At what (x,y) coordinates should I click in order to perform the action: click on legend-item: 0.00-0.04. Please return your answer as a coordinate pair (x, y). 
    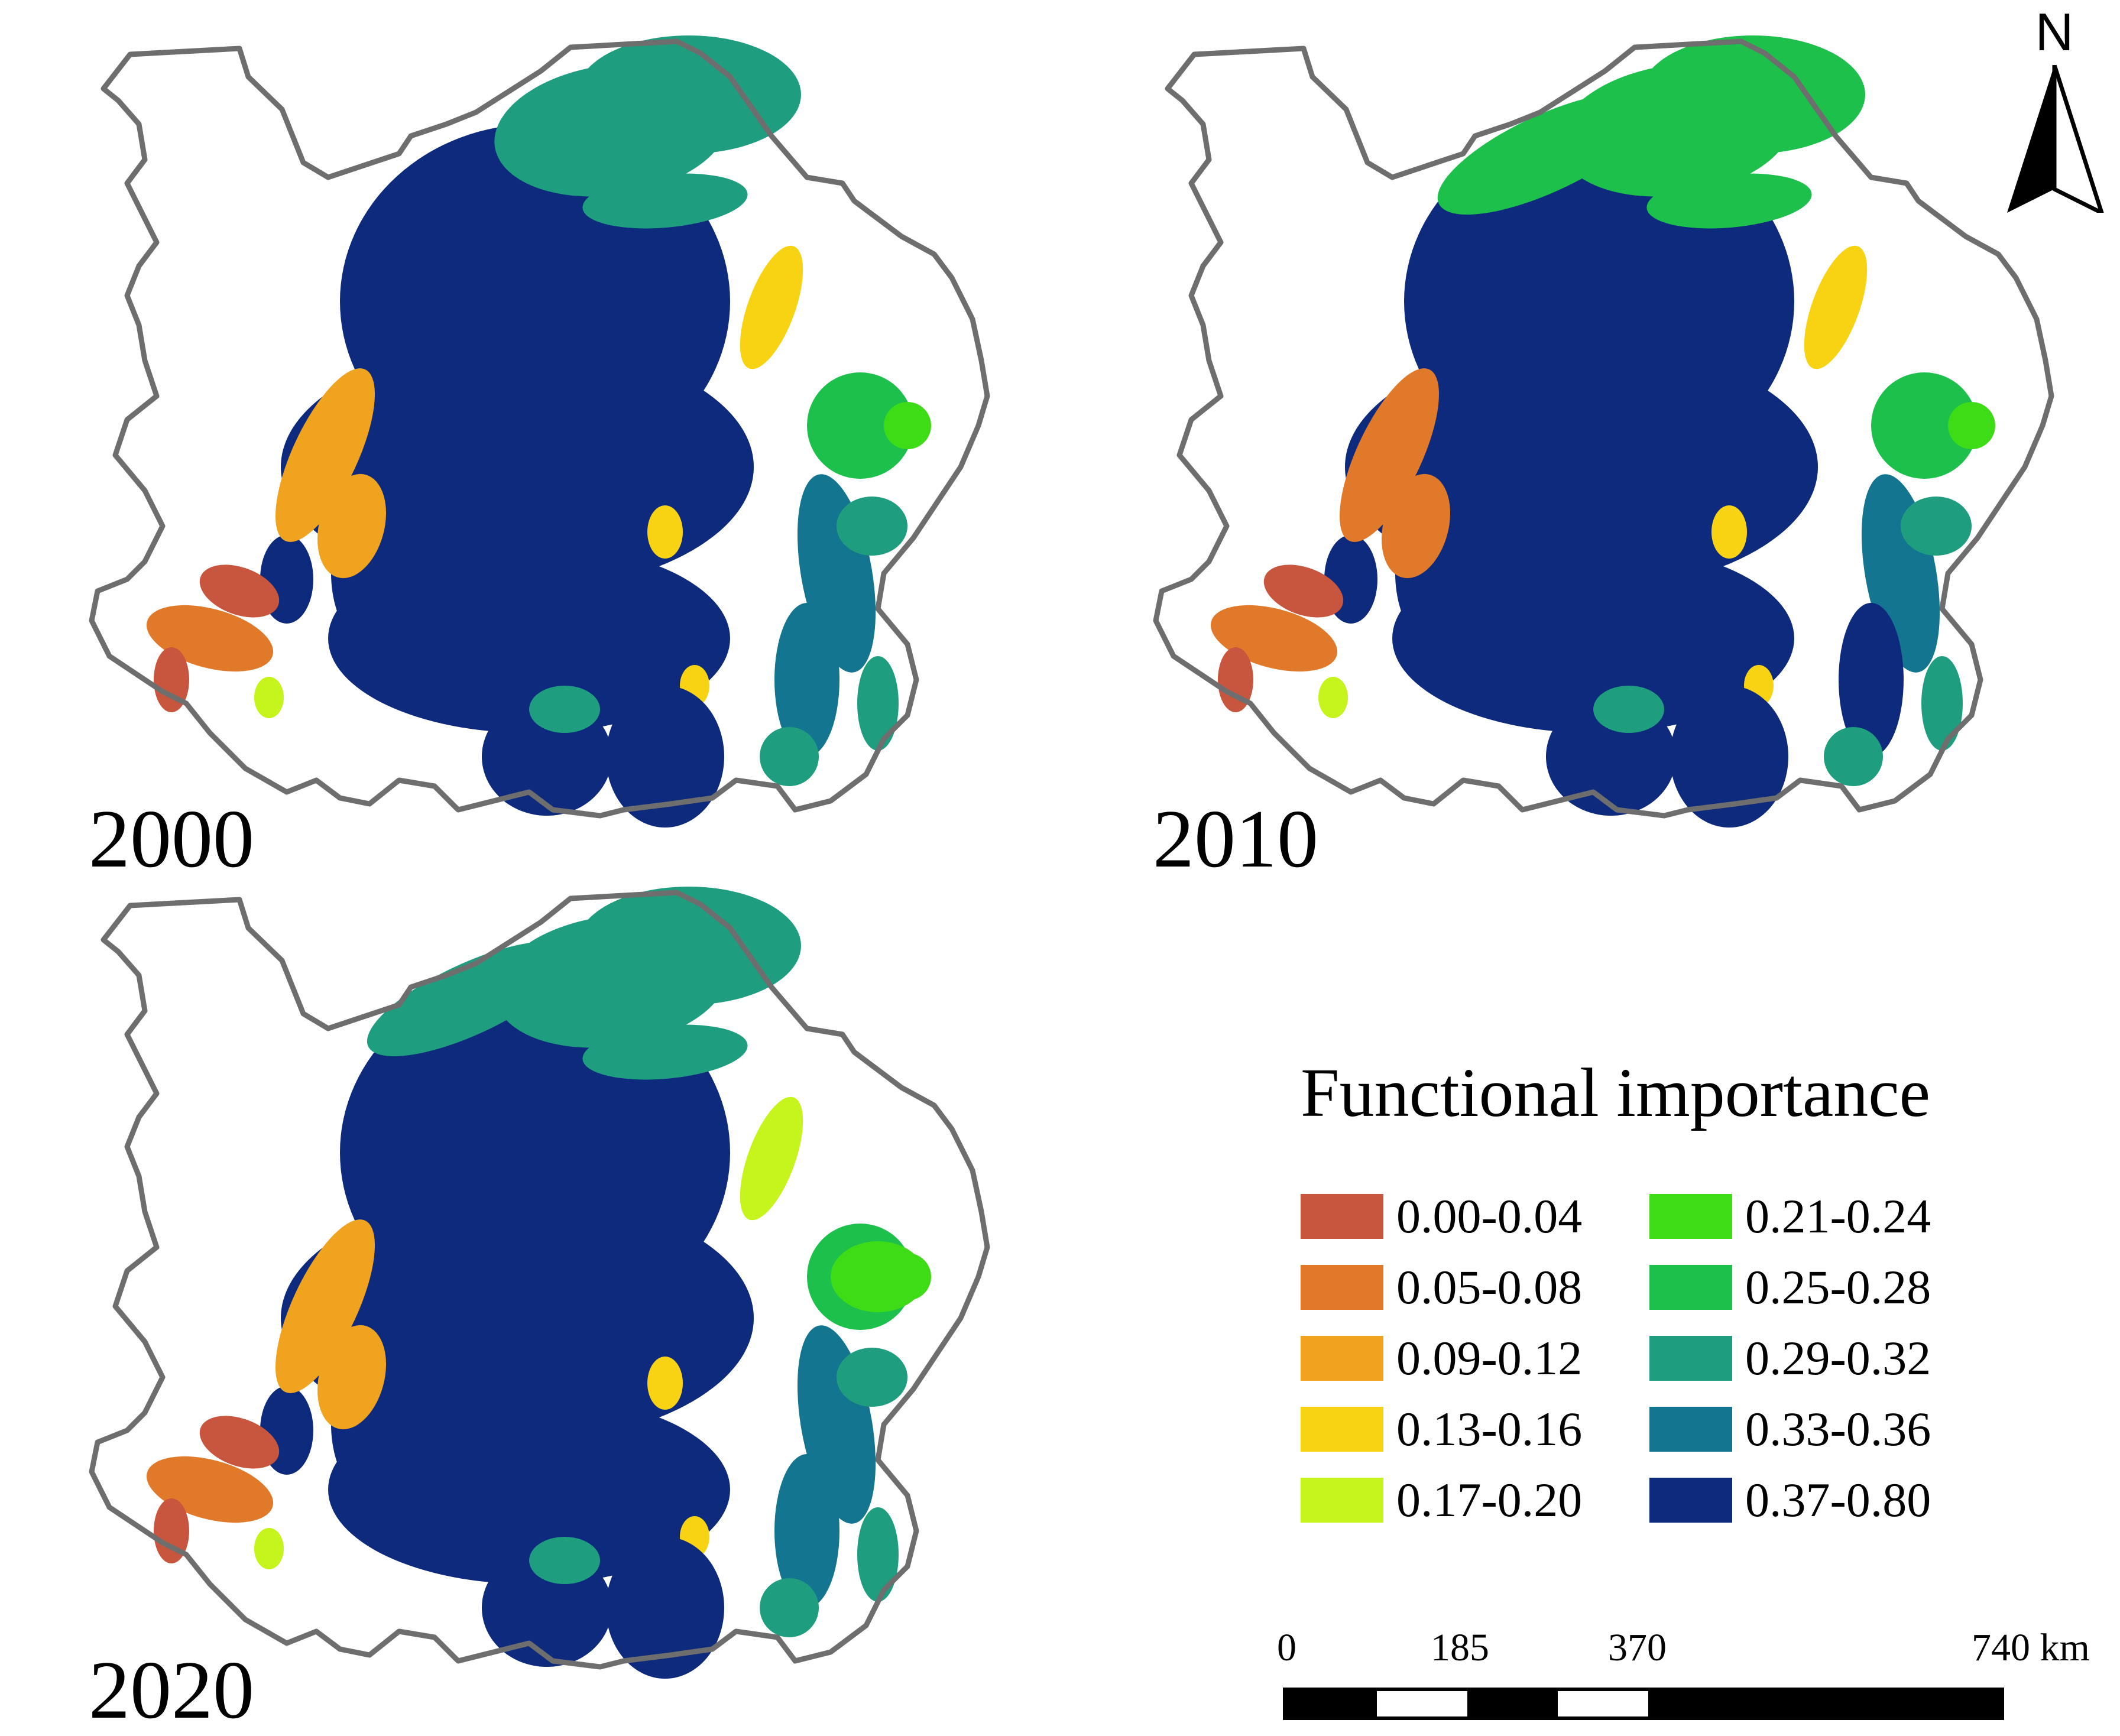
    Looking at the image, I should click on (1475, 1216).